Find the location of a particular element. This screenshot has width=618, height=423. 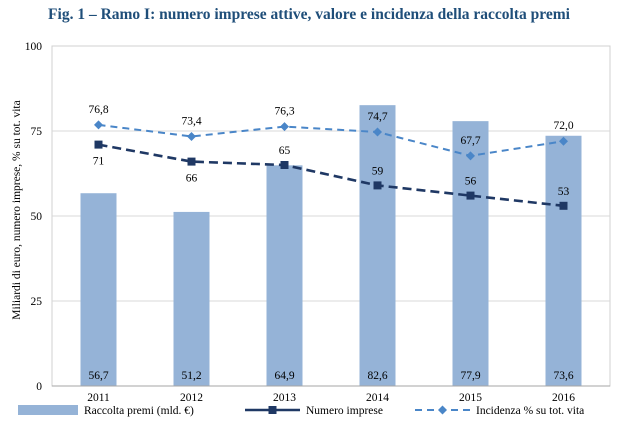

y-tick-label: 50 is located at coordinates (37, 217).